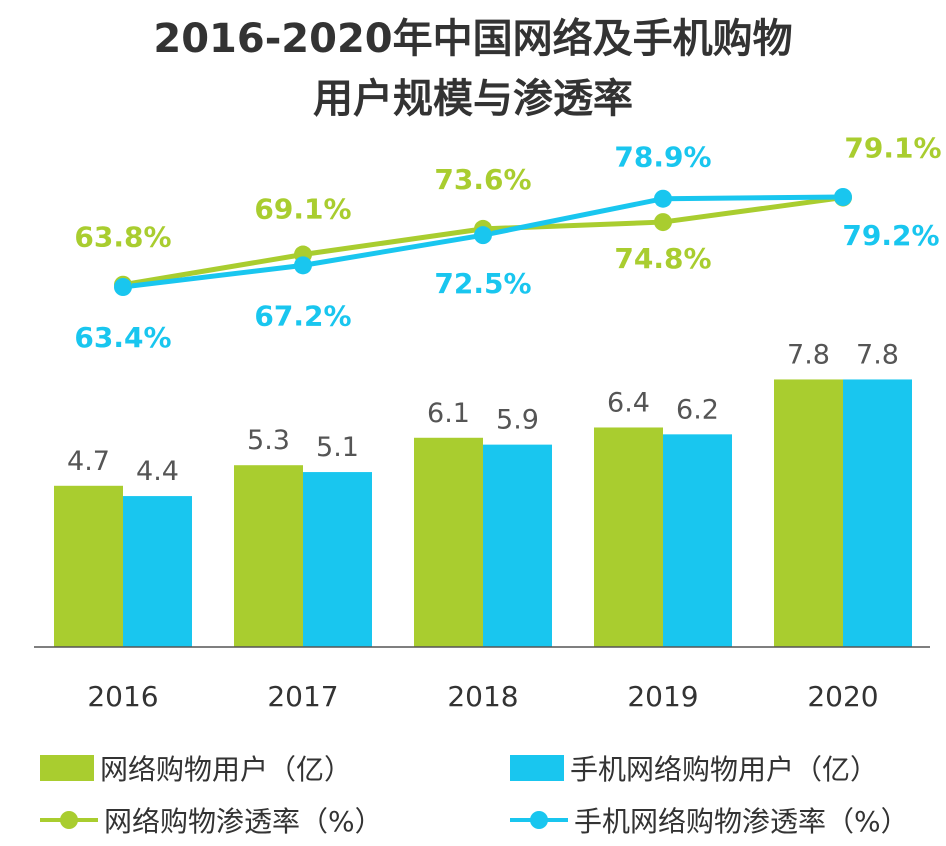  Describe the element at coordinates (724, 769) in the screenshot. I see `legend-label-mobile-users: 手机网络购物用户（亿）` at that location.